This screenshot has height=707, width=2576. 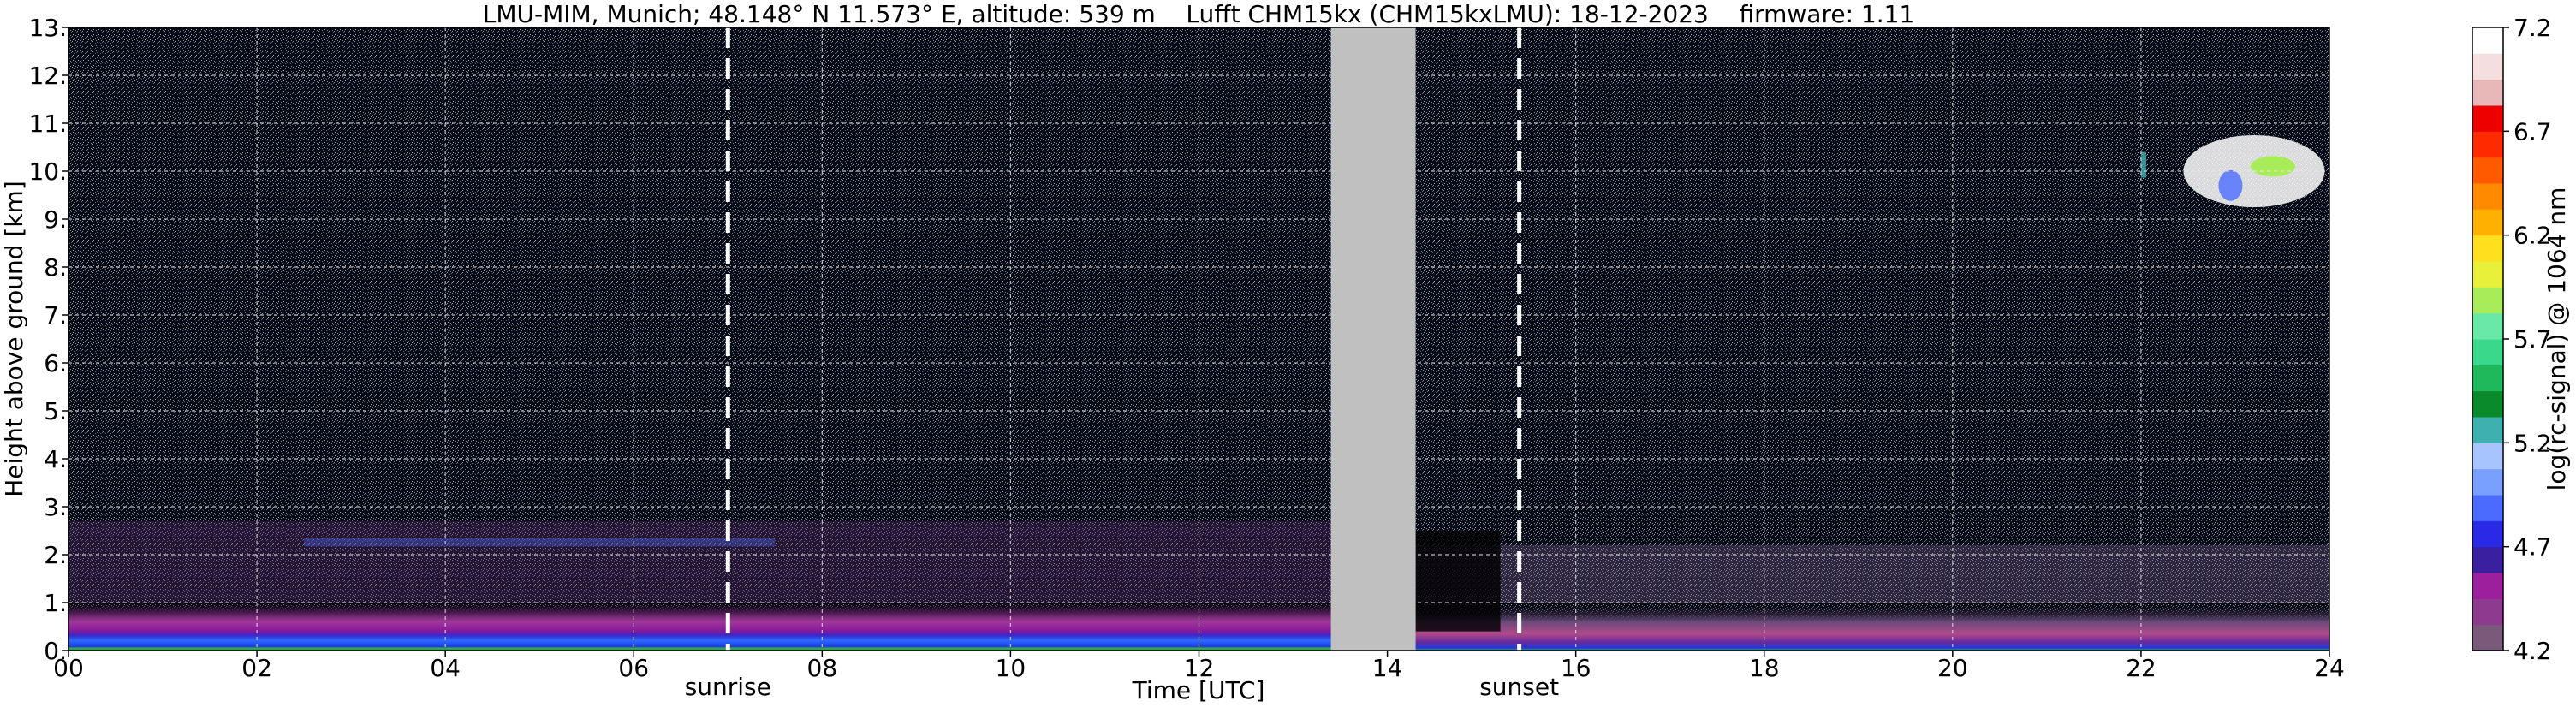 I want to click on annotation-labels: sunrise sunset, so click(x=1122, y=687).